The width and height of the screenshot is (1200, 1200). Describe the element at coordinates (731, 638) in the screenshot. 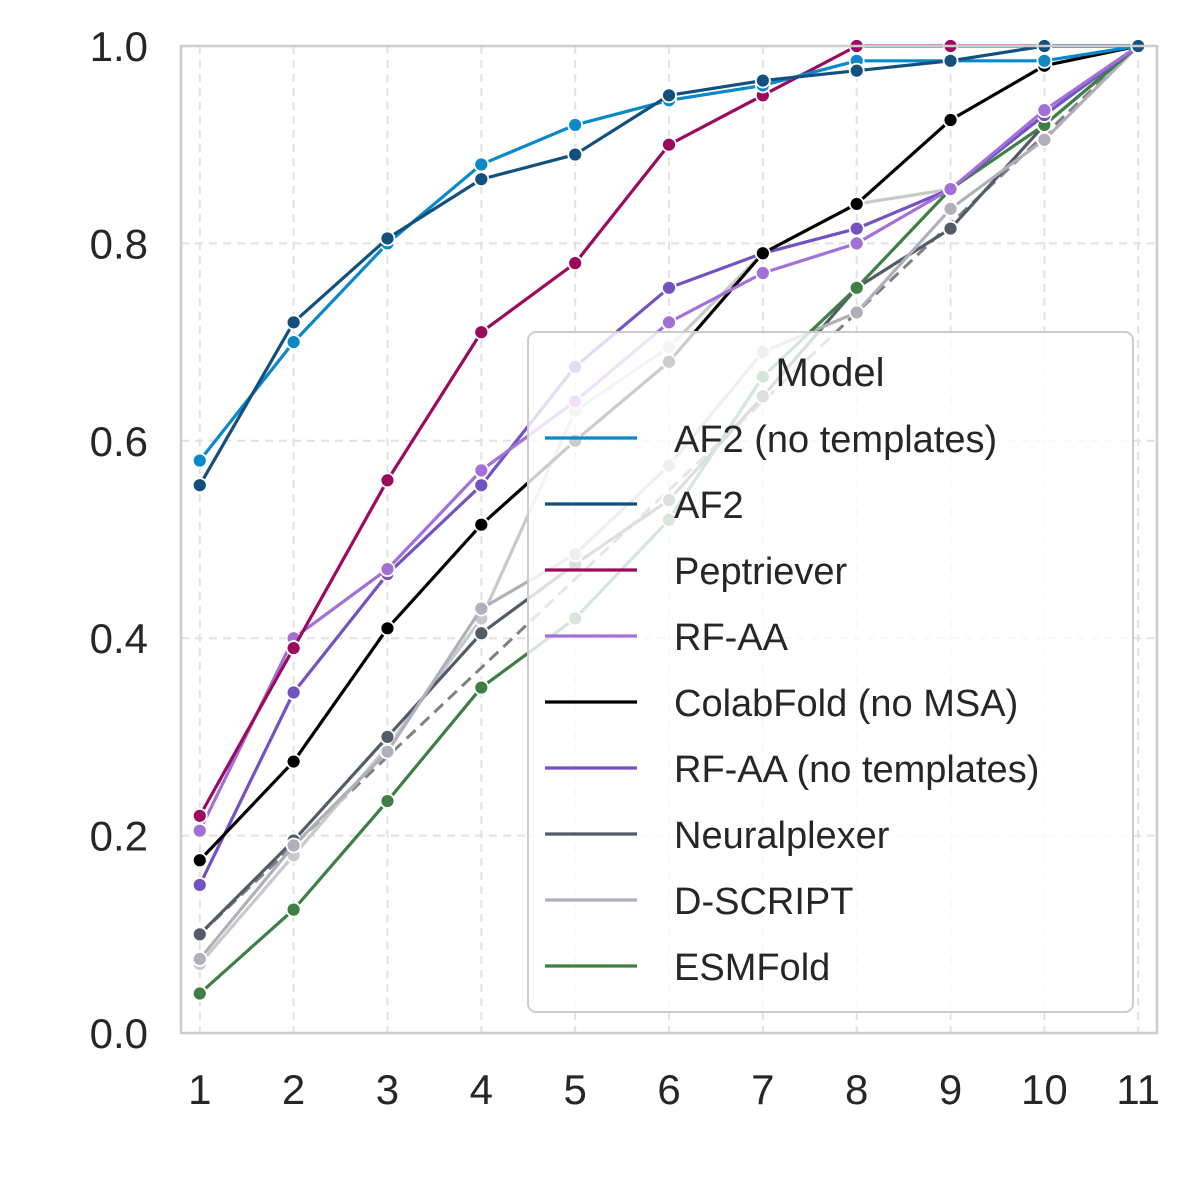

I see `legend-label-rf-aa: RF-AA` at that location.